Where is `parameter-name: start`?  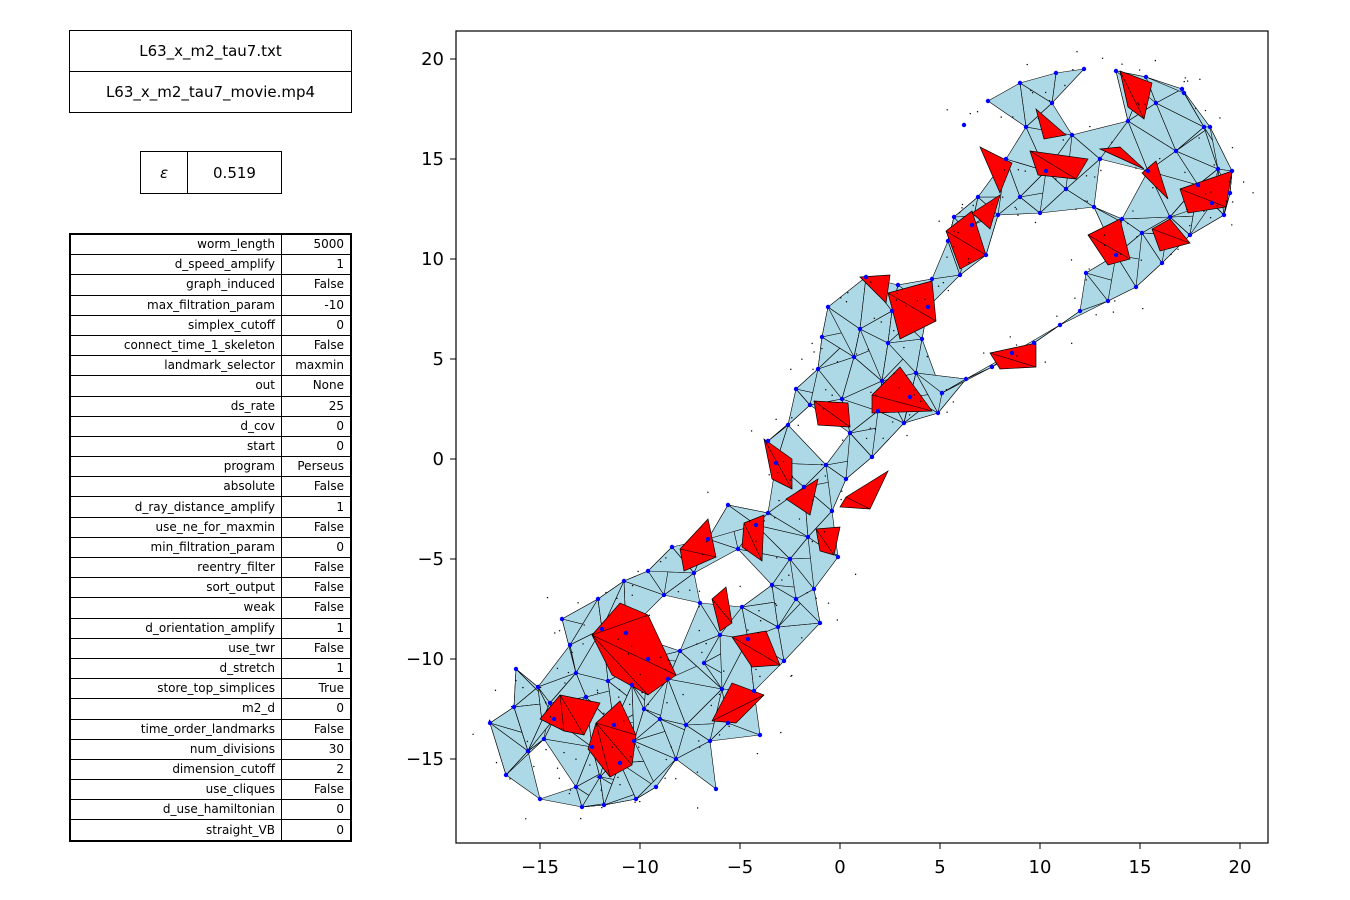 parameter-name: start is located at coordinates (176, 446).